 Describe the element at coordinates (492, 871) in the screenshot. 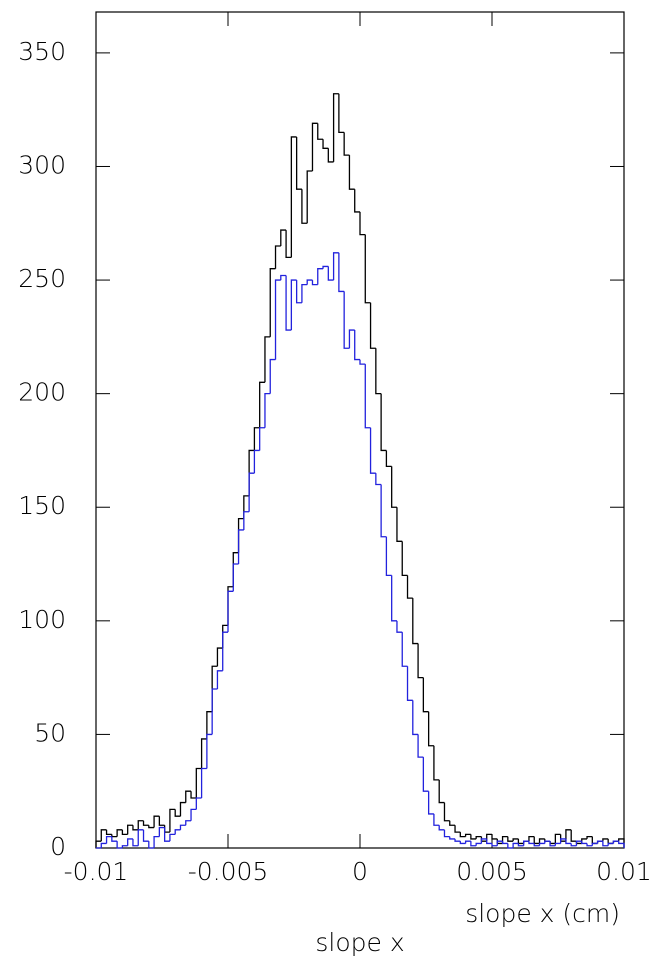

I see `x-tick-label: 0.005` at that location.